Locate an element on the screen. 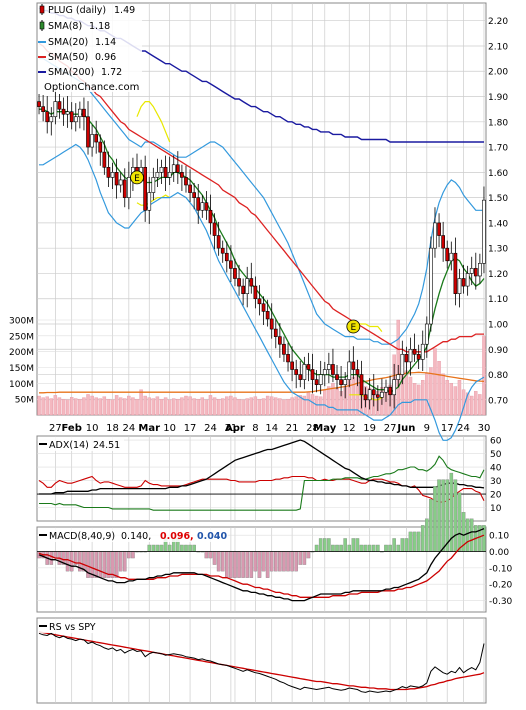  x-axis-label: Feb is located at coordinates (72, 428).